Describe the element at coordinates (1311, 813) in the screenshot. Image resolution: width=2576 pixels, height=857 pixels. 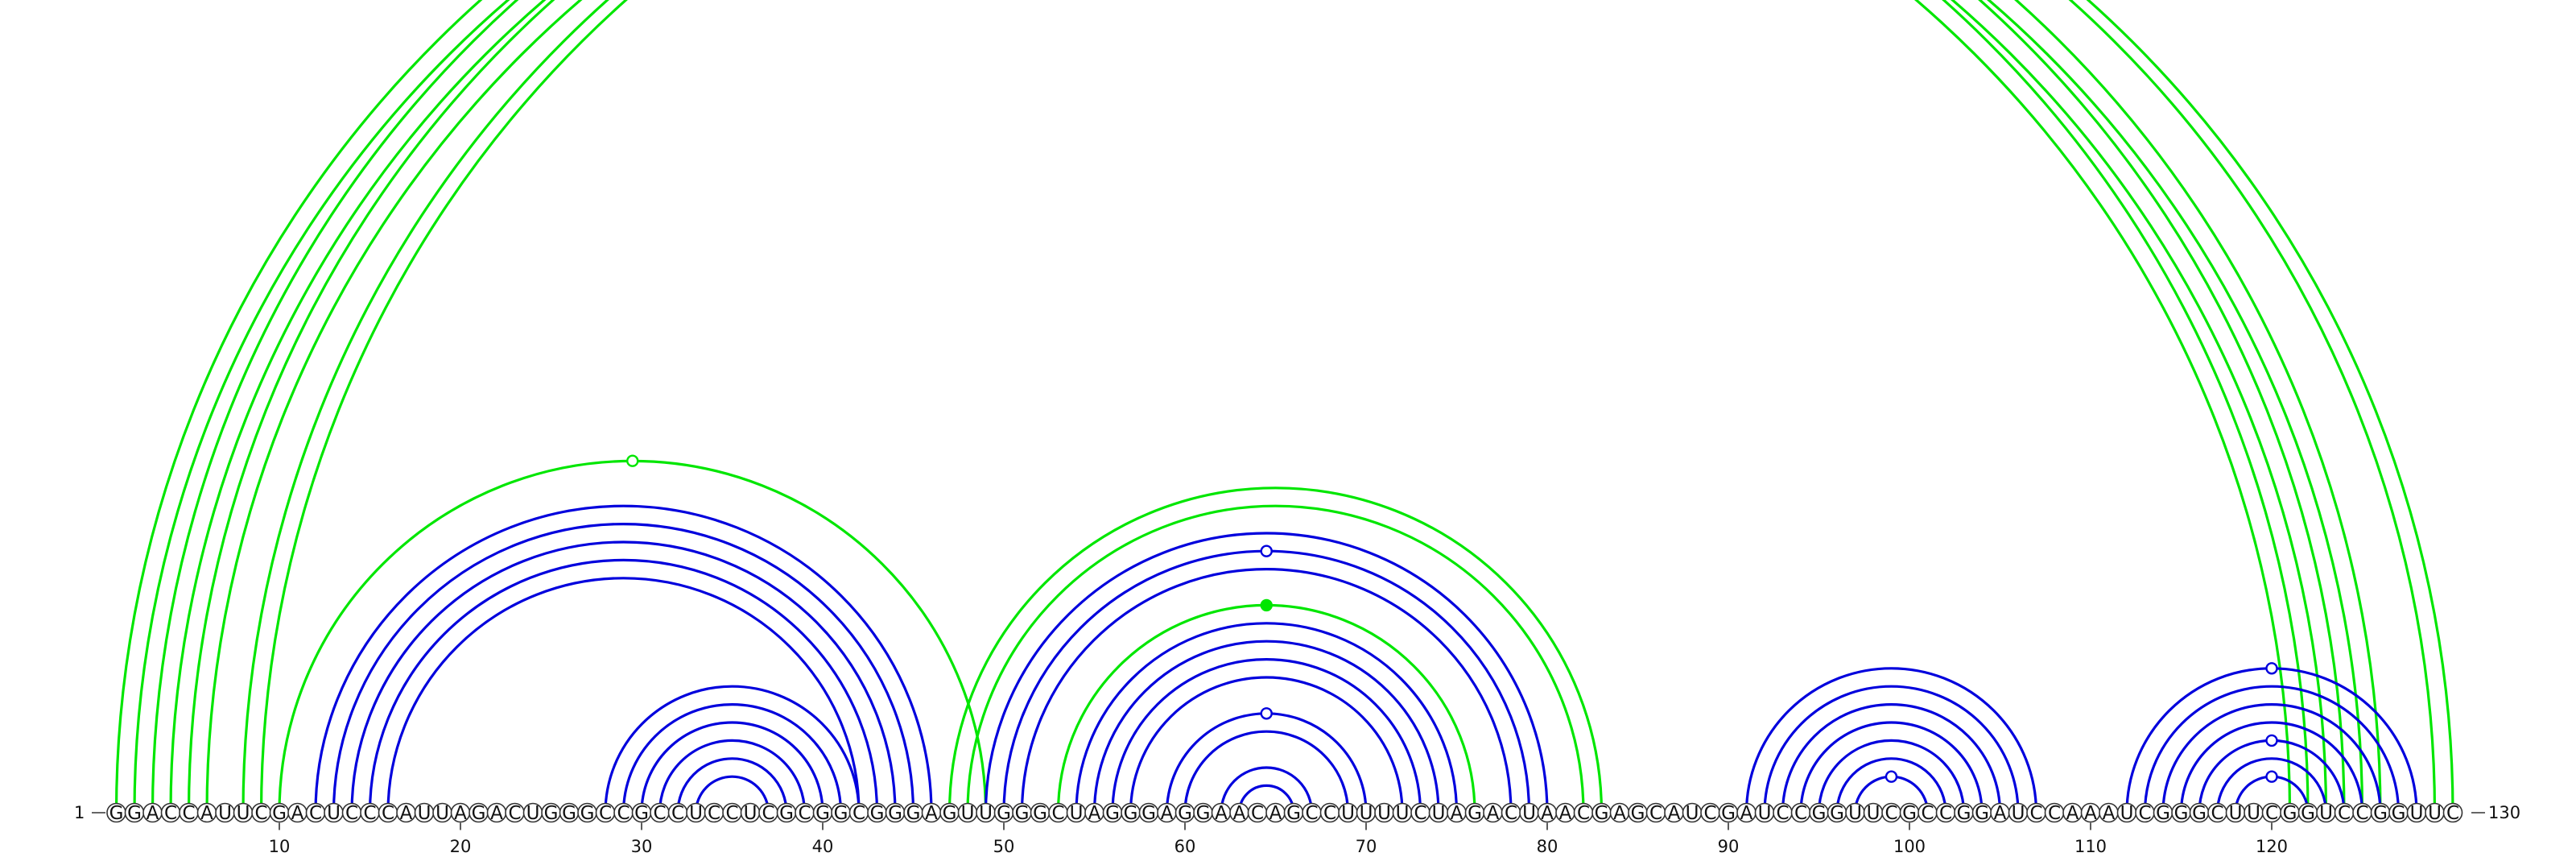
I see `nucleotide-67: C` at that location.